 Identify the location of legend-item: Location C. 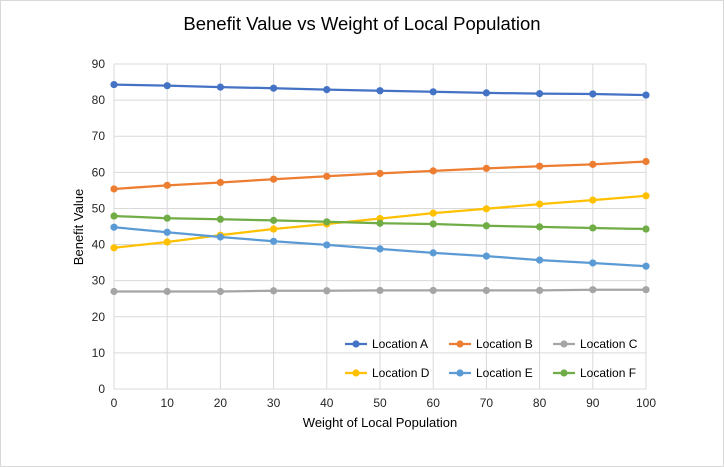
(595, 344).